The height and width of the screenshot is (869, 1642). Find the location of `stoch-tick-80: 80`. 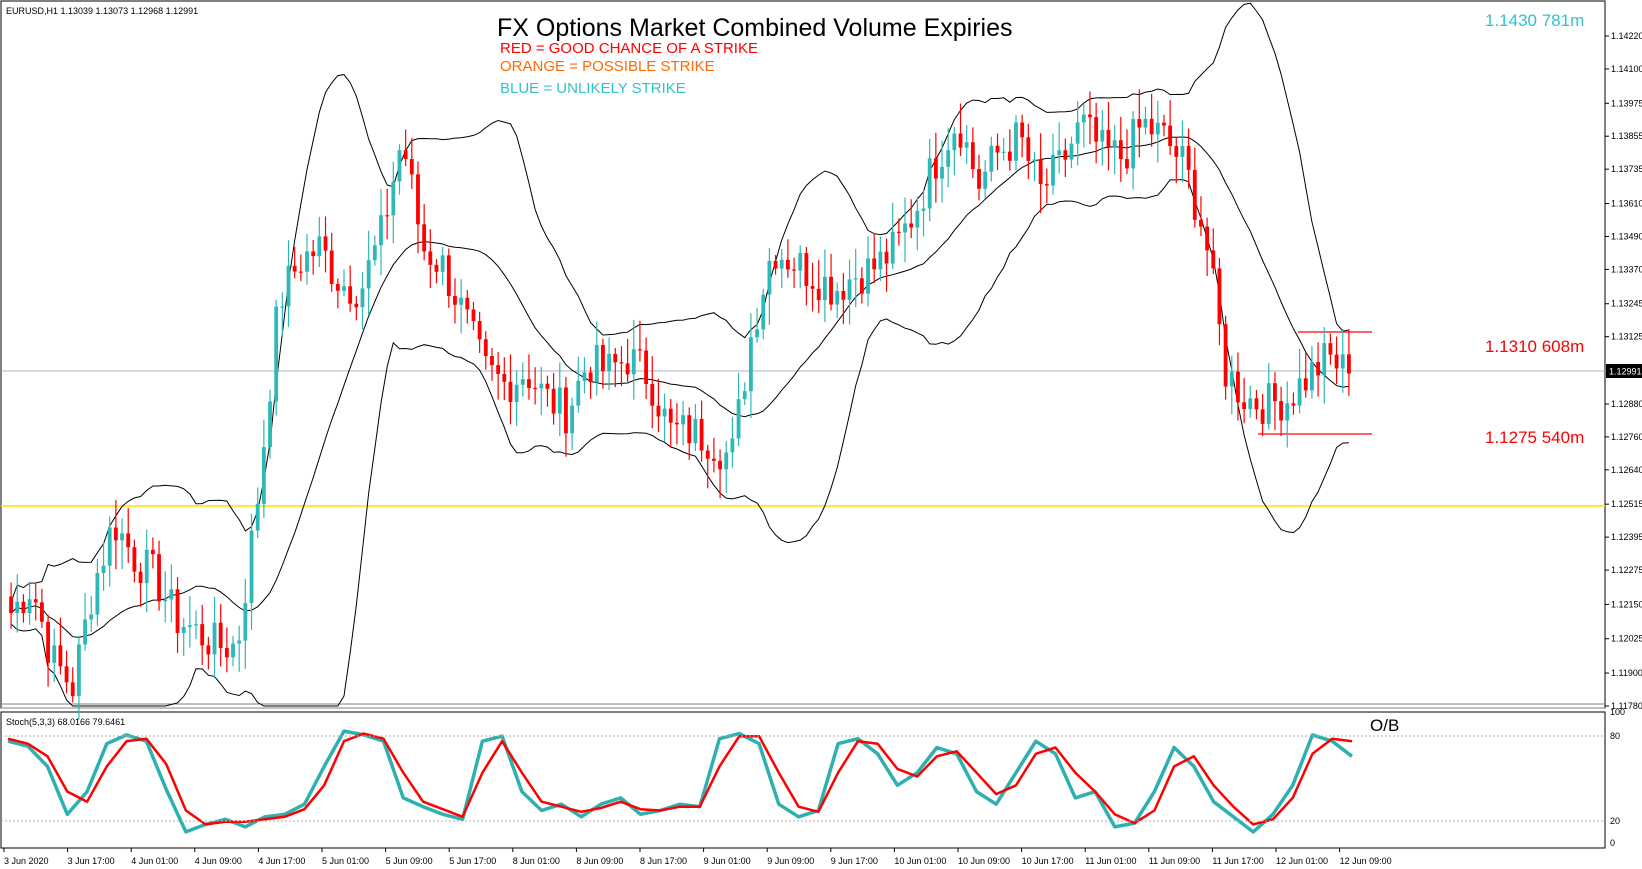

stoch-tick-80: 80 is located at coordinates (1615, 736).